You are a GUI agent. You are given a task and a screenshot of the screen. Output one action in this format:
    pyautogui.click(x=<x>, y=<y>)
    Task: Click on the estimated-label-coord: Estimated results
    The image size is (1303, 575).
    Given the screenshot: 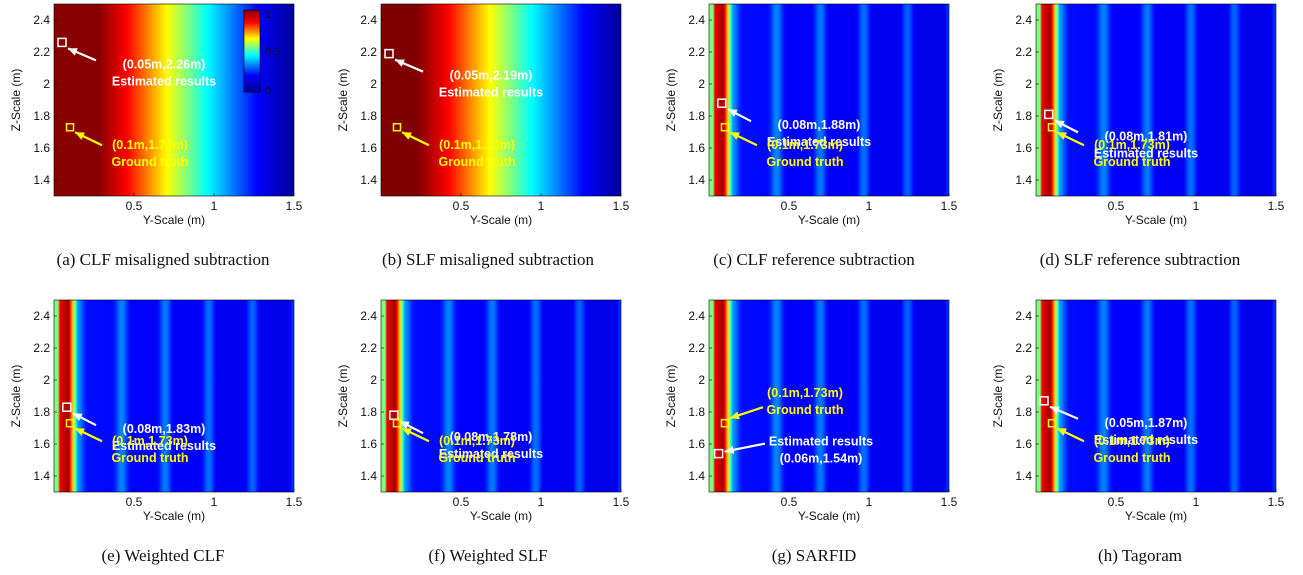 What is the action you would take?
    pyautogui.click(x=821, y=442)
    